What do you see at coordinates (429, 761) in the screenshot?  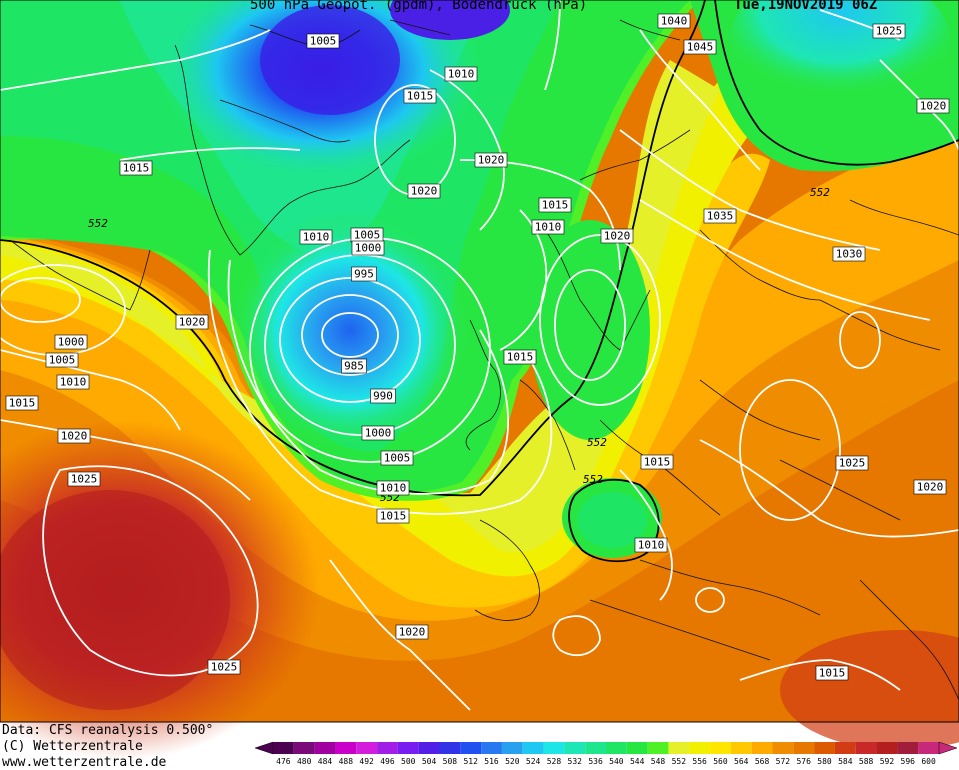 I see `legend-tick-label: 504` at bounding box center [429, 761].